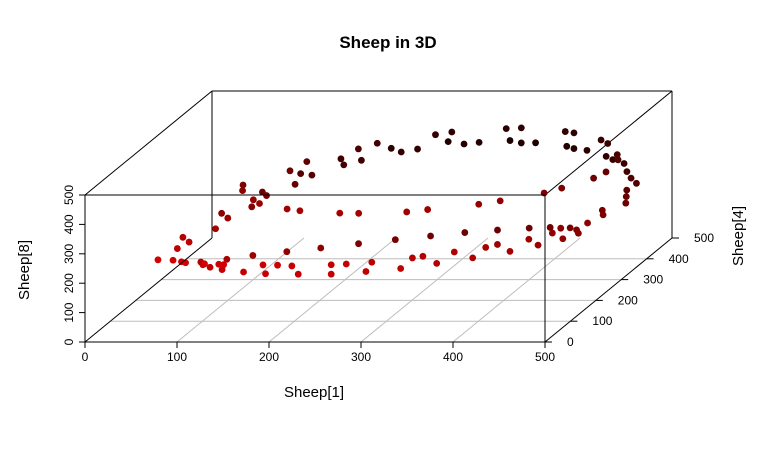 The image size is (777, 451). What do you see at coordinates (608, 290) in the screenshot?
I see `y-axis-line` at bounding box center [608, 290].